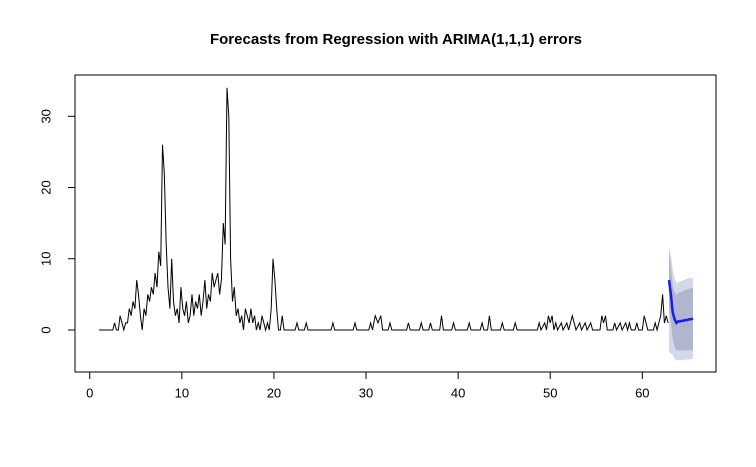 This screenshot has height=467, width=756. I want to click on y-tick-label: 30, so click(45, 116).